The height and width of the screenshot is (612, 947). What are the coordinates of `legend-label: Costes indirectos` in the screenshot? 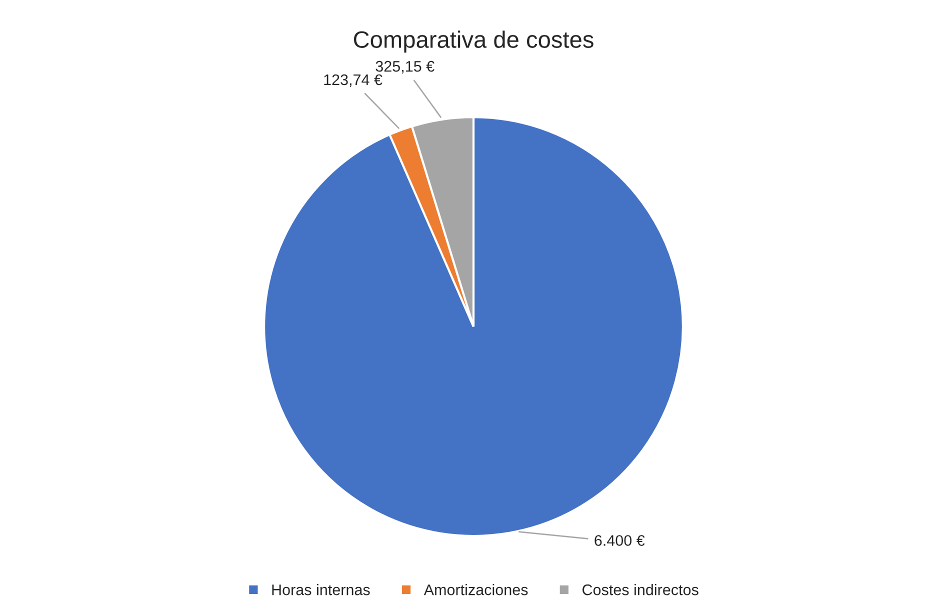 It's located at (640, 590).